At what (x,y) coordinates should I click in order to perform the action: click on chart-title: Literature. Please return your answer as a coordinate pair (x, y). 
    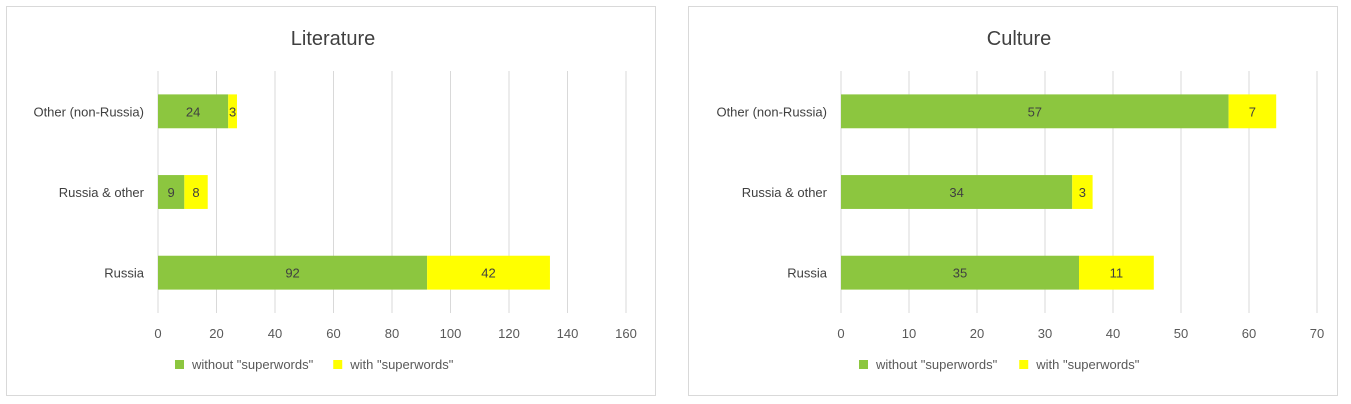
    Looking at the image, I should click on (333, 39).